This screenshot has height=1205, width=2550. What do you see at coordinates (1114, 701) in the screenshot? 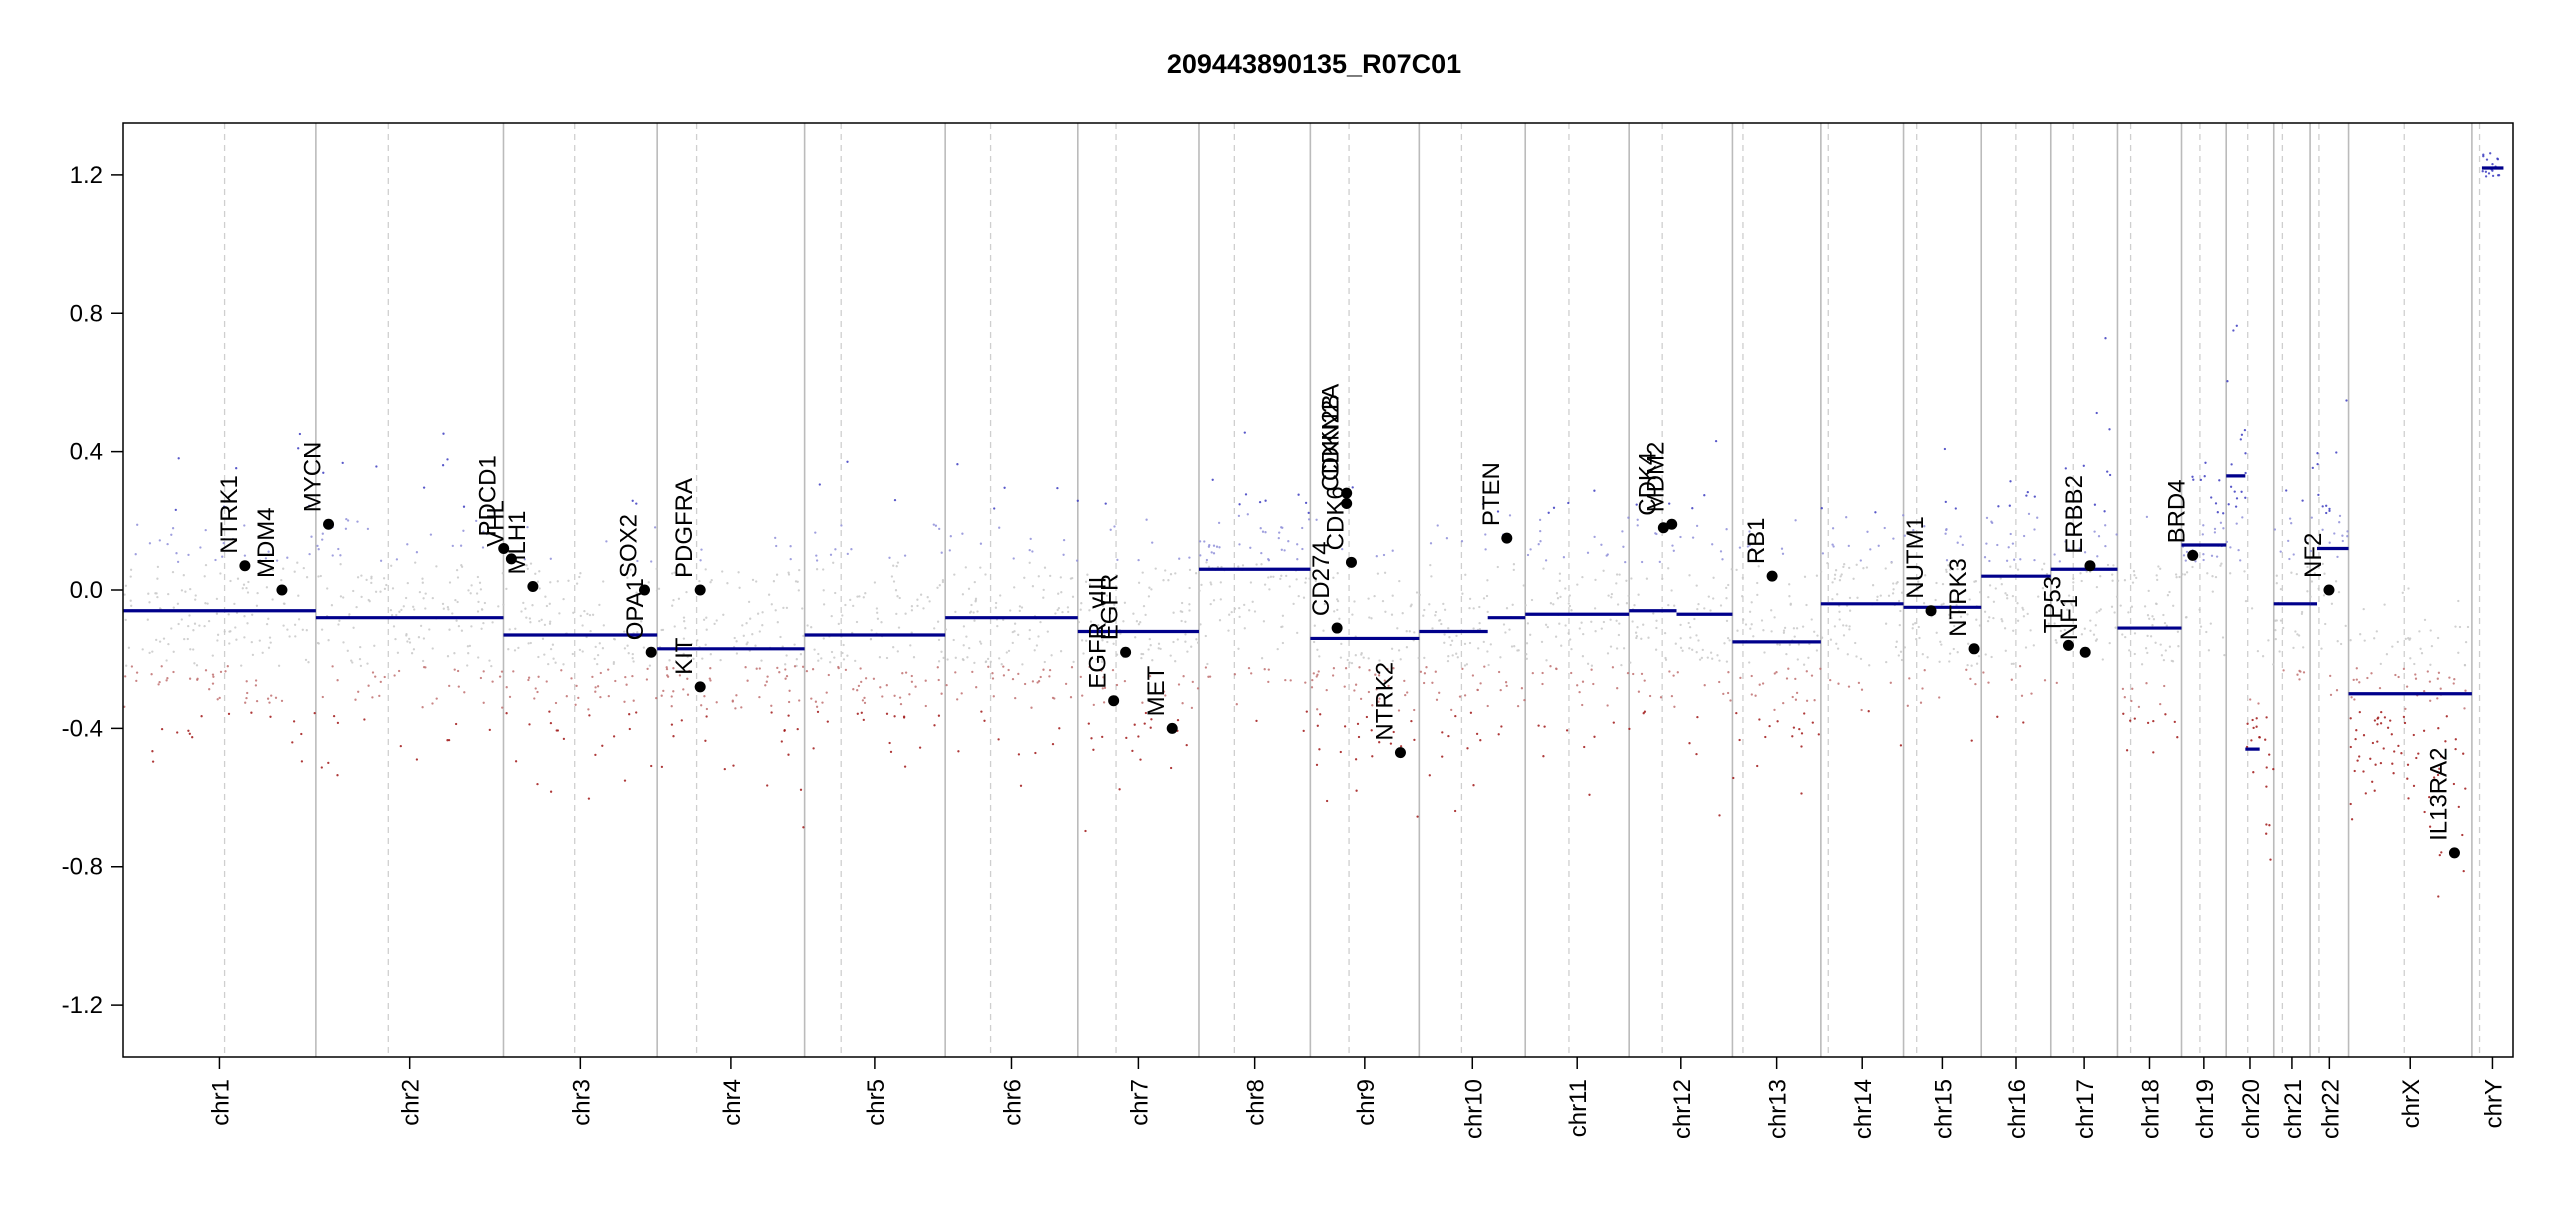
I see `gene-point-egfr-viii` at bounding box center [1114, 701].